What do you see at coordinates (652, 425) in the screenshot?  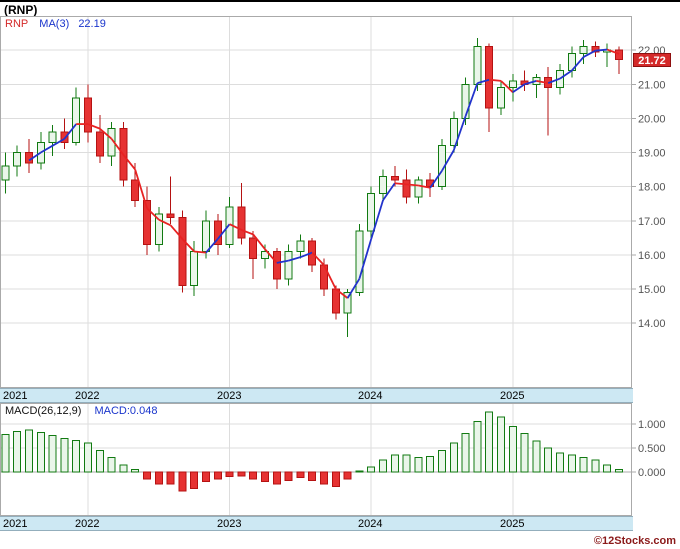 I see `svg-text: 1.000` at bounding box center [652, 425].